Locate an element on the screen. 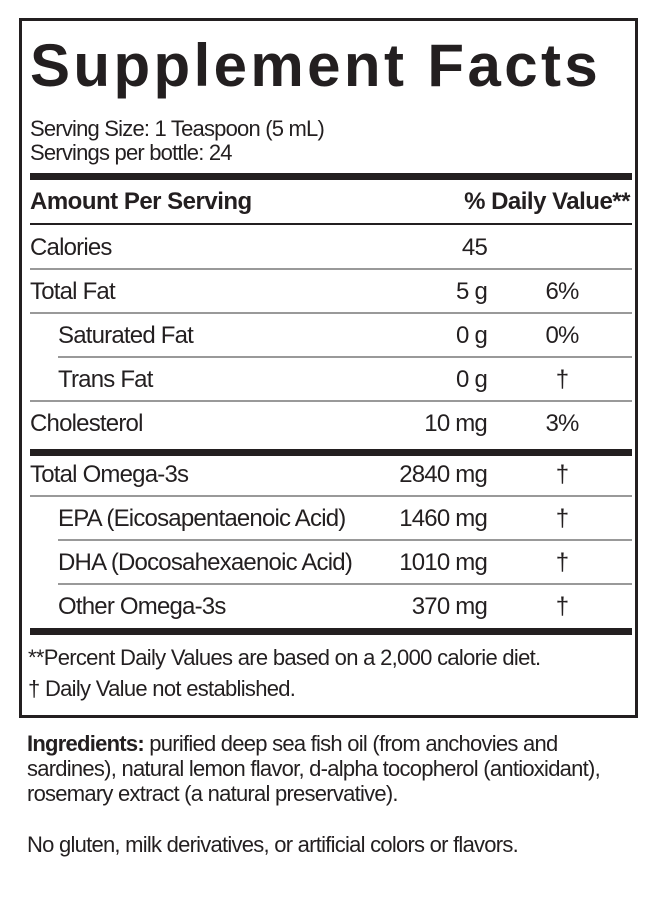  nutrient-row: Total Fat 5 g 6% is located at coordinates (331, 292).